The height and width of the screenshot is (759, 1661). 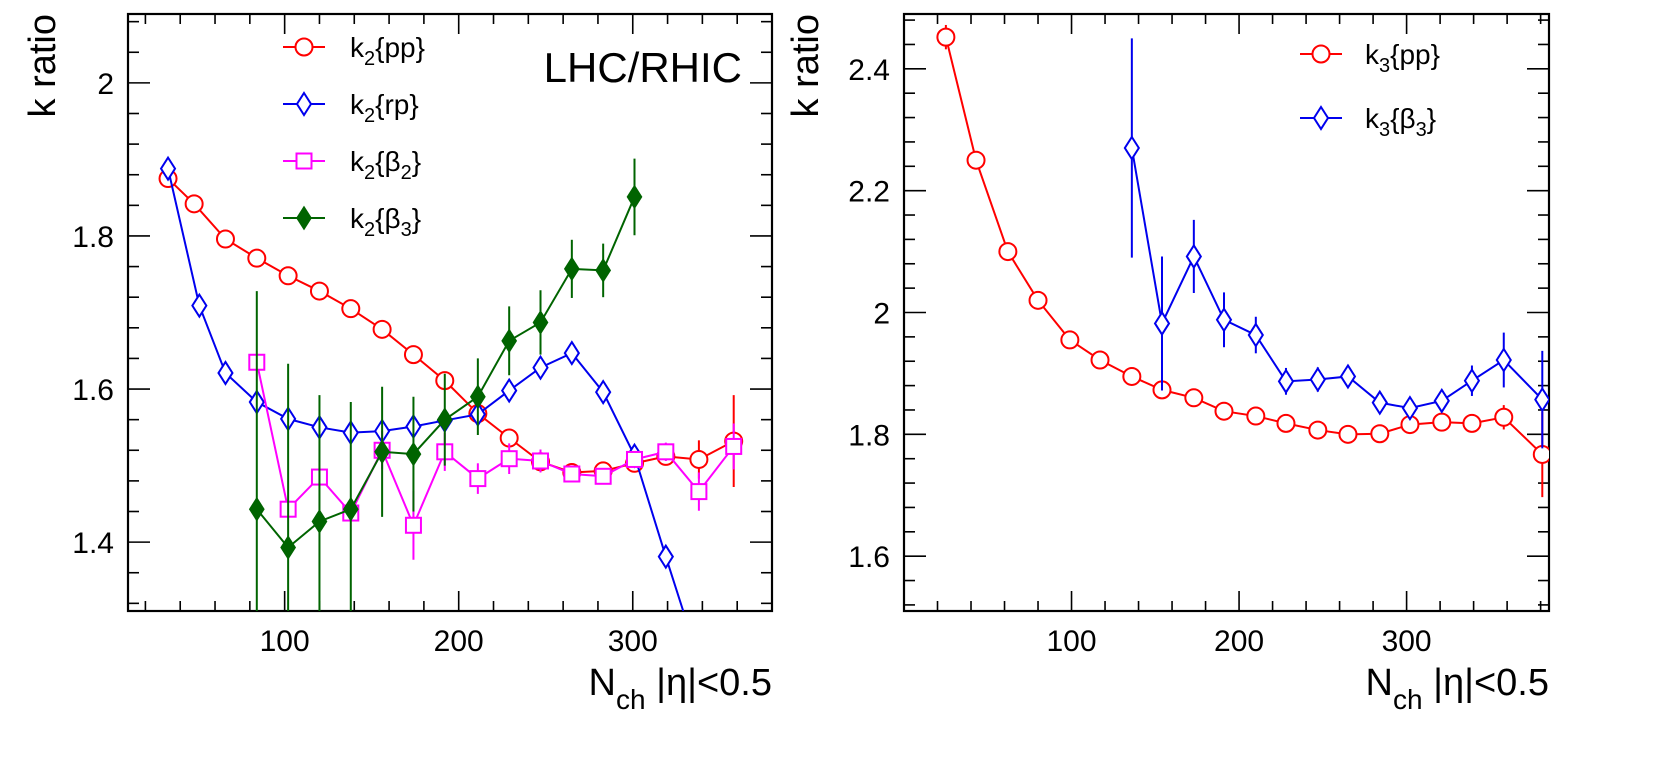 What do you see at coordinates (387, 51) in the screenshot?
I see `legend-label: k2{pp}` at bounding box center [387, 51].